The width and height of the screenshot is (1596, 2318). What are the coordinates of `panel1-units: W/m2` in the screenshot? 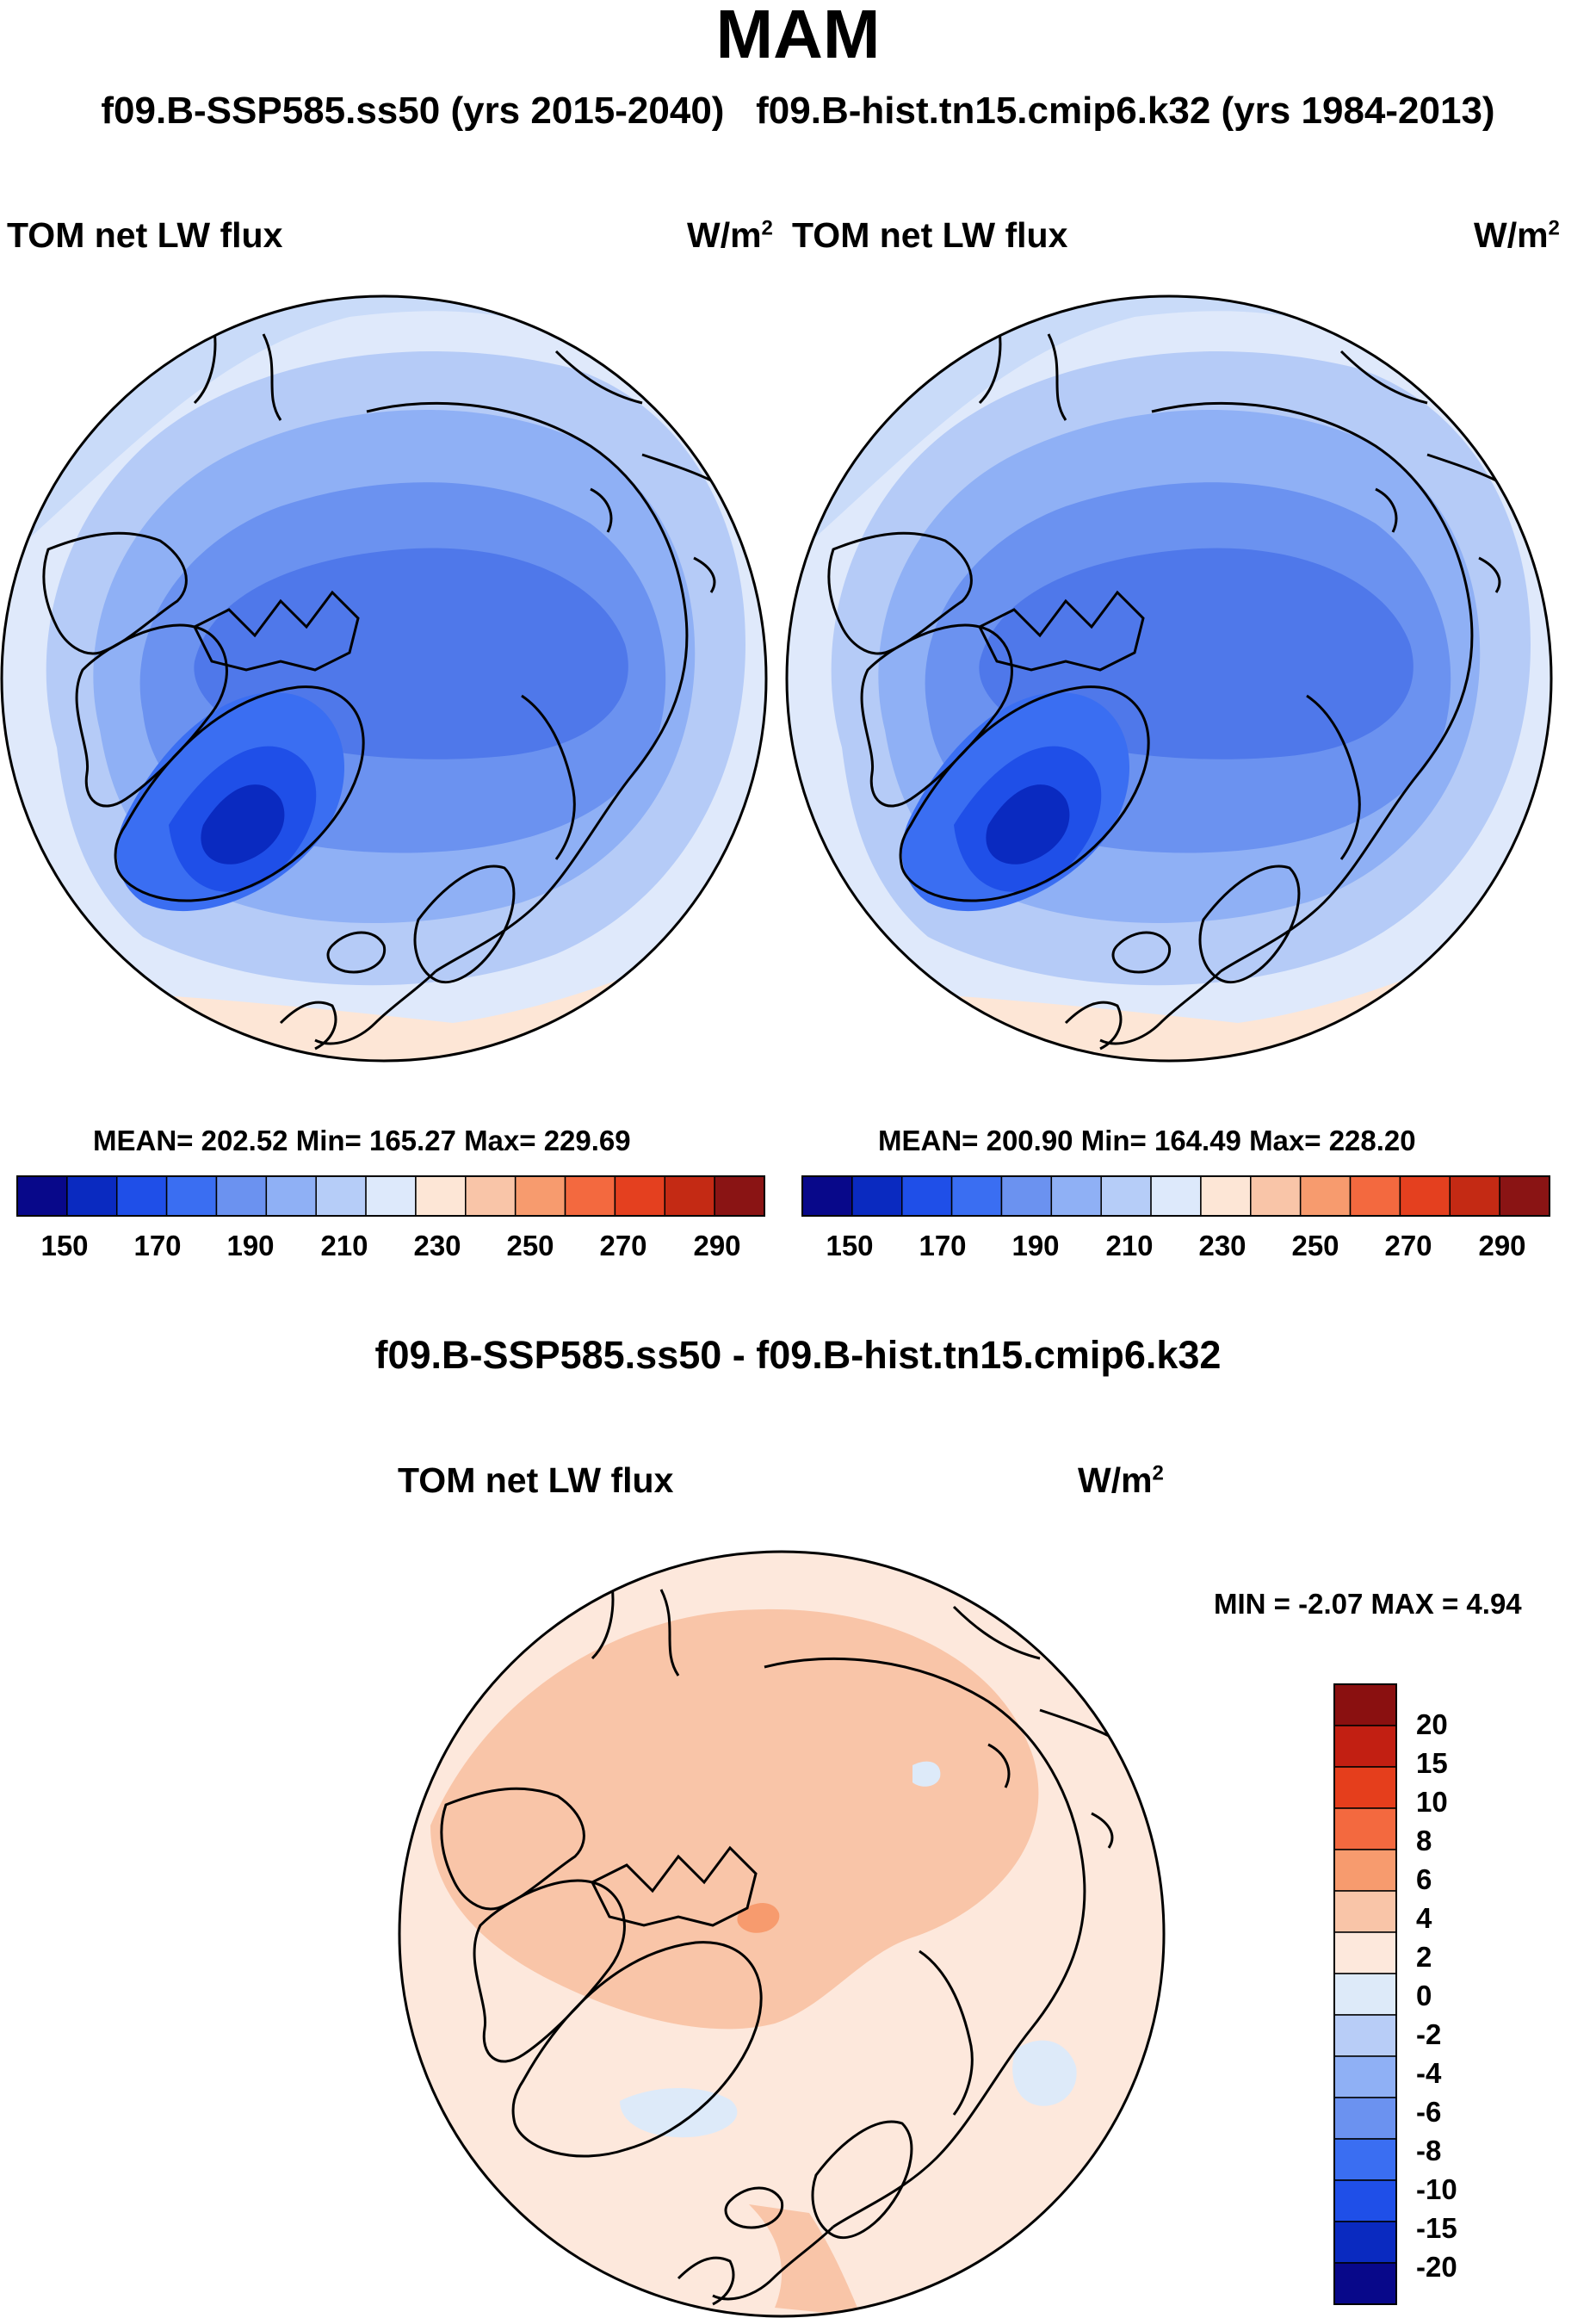 It's located at (730, 235).